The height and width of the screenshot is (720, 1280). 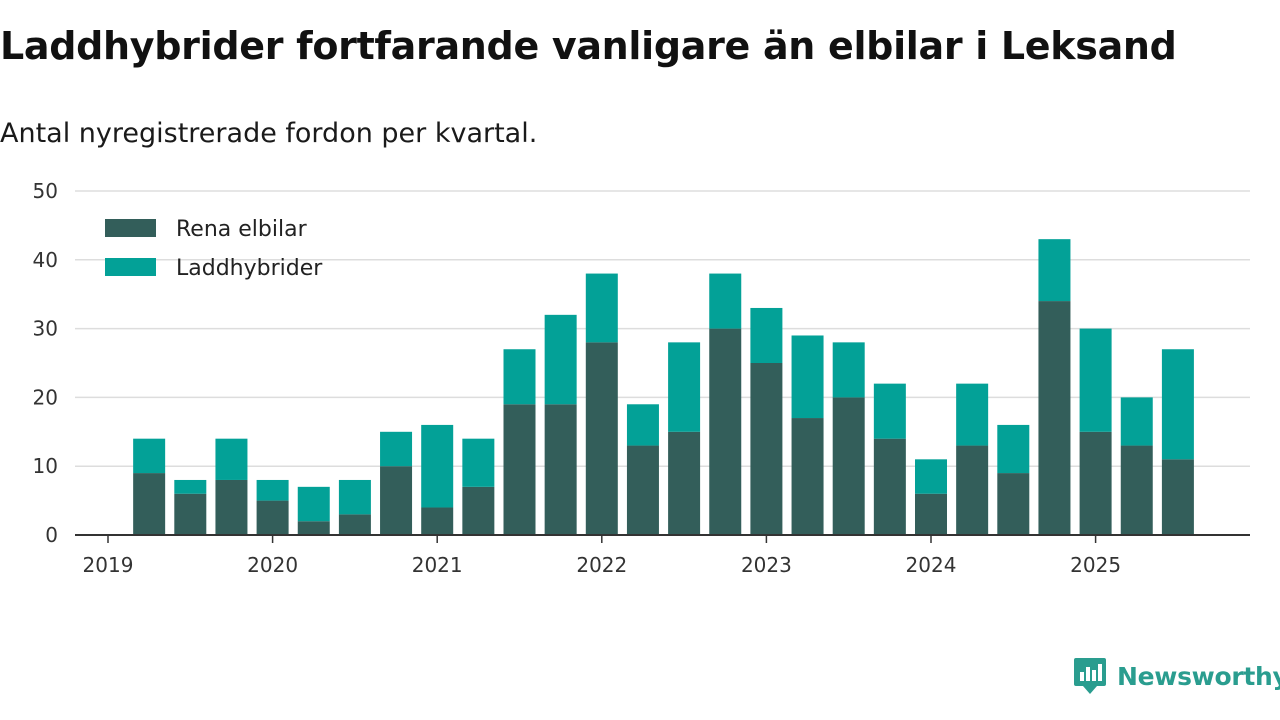 What do you see at coordinates (45, 329) in the screenshot?
I see `y-tick-label: 30` at bounding box center [45, 329].